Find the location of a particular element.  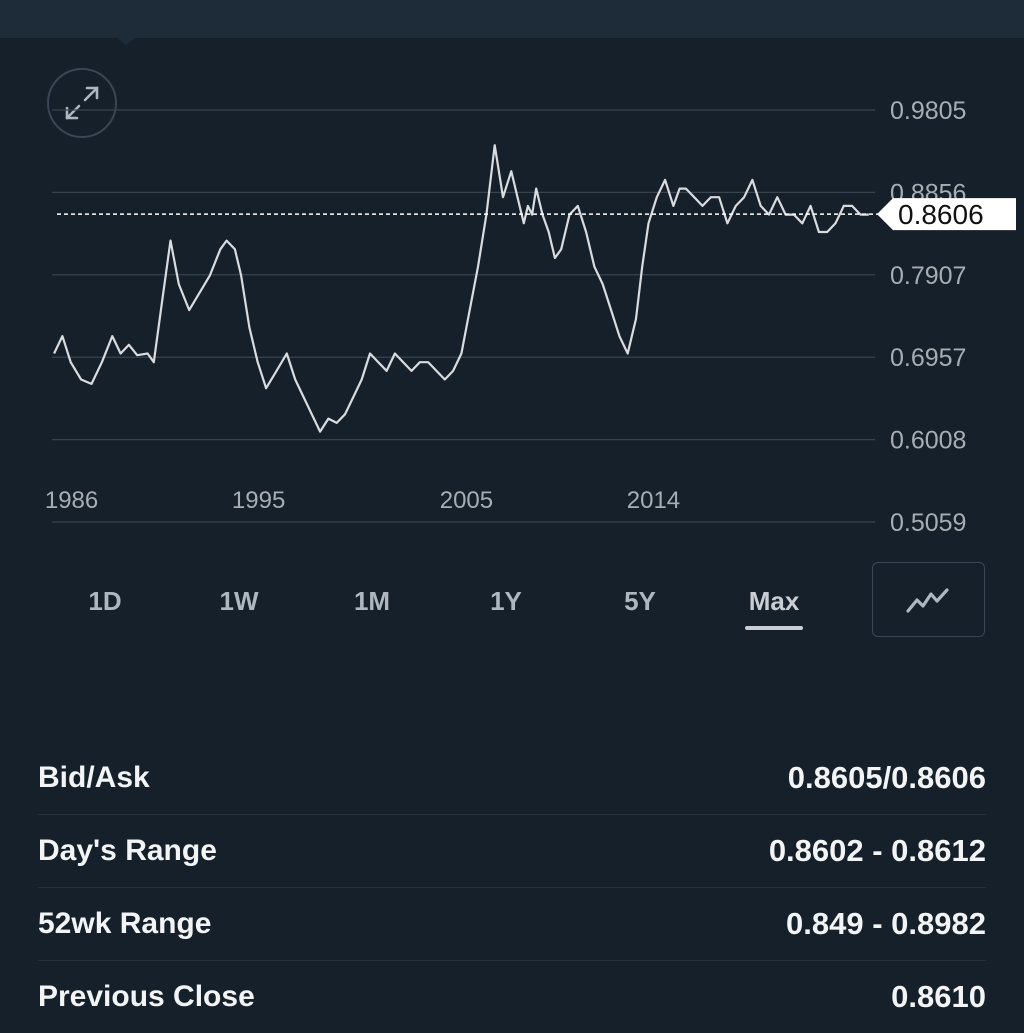

tooltip-notch is located at coordinates (126, 41).